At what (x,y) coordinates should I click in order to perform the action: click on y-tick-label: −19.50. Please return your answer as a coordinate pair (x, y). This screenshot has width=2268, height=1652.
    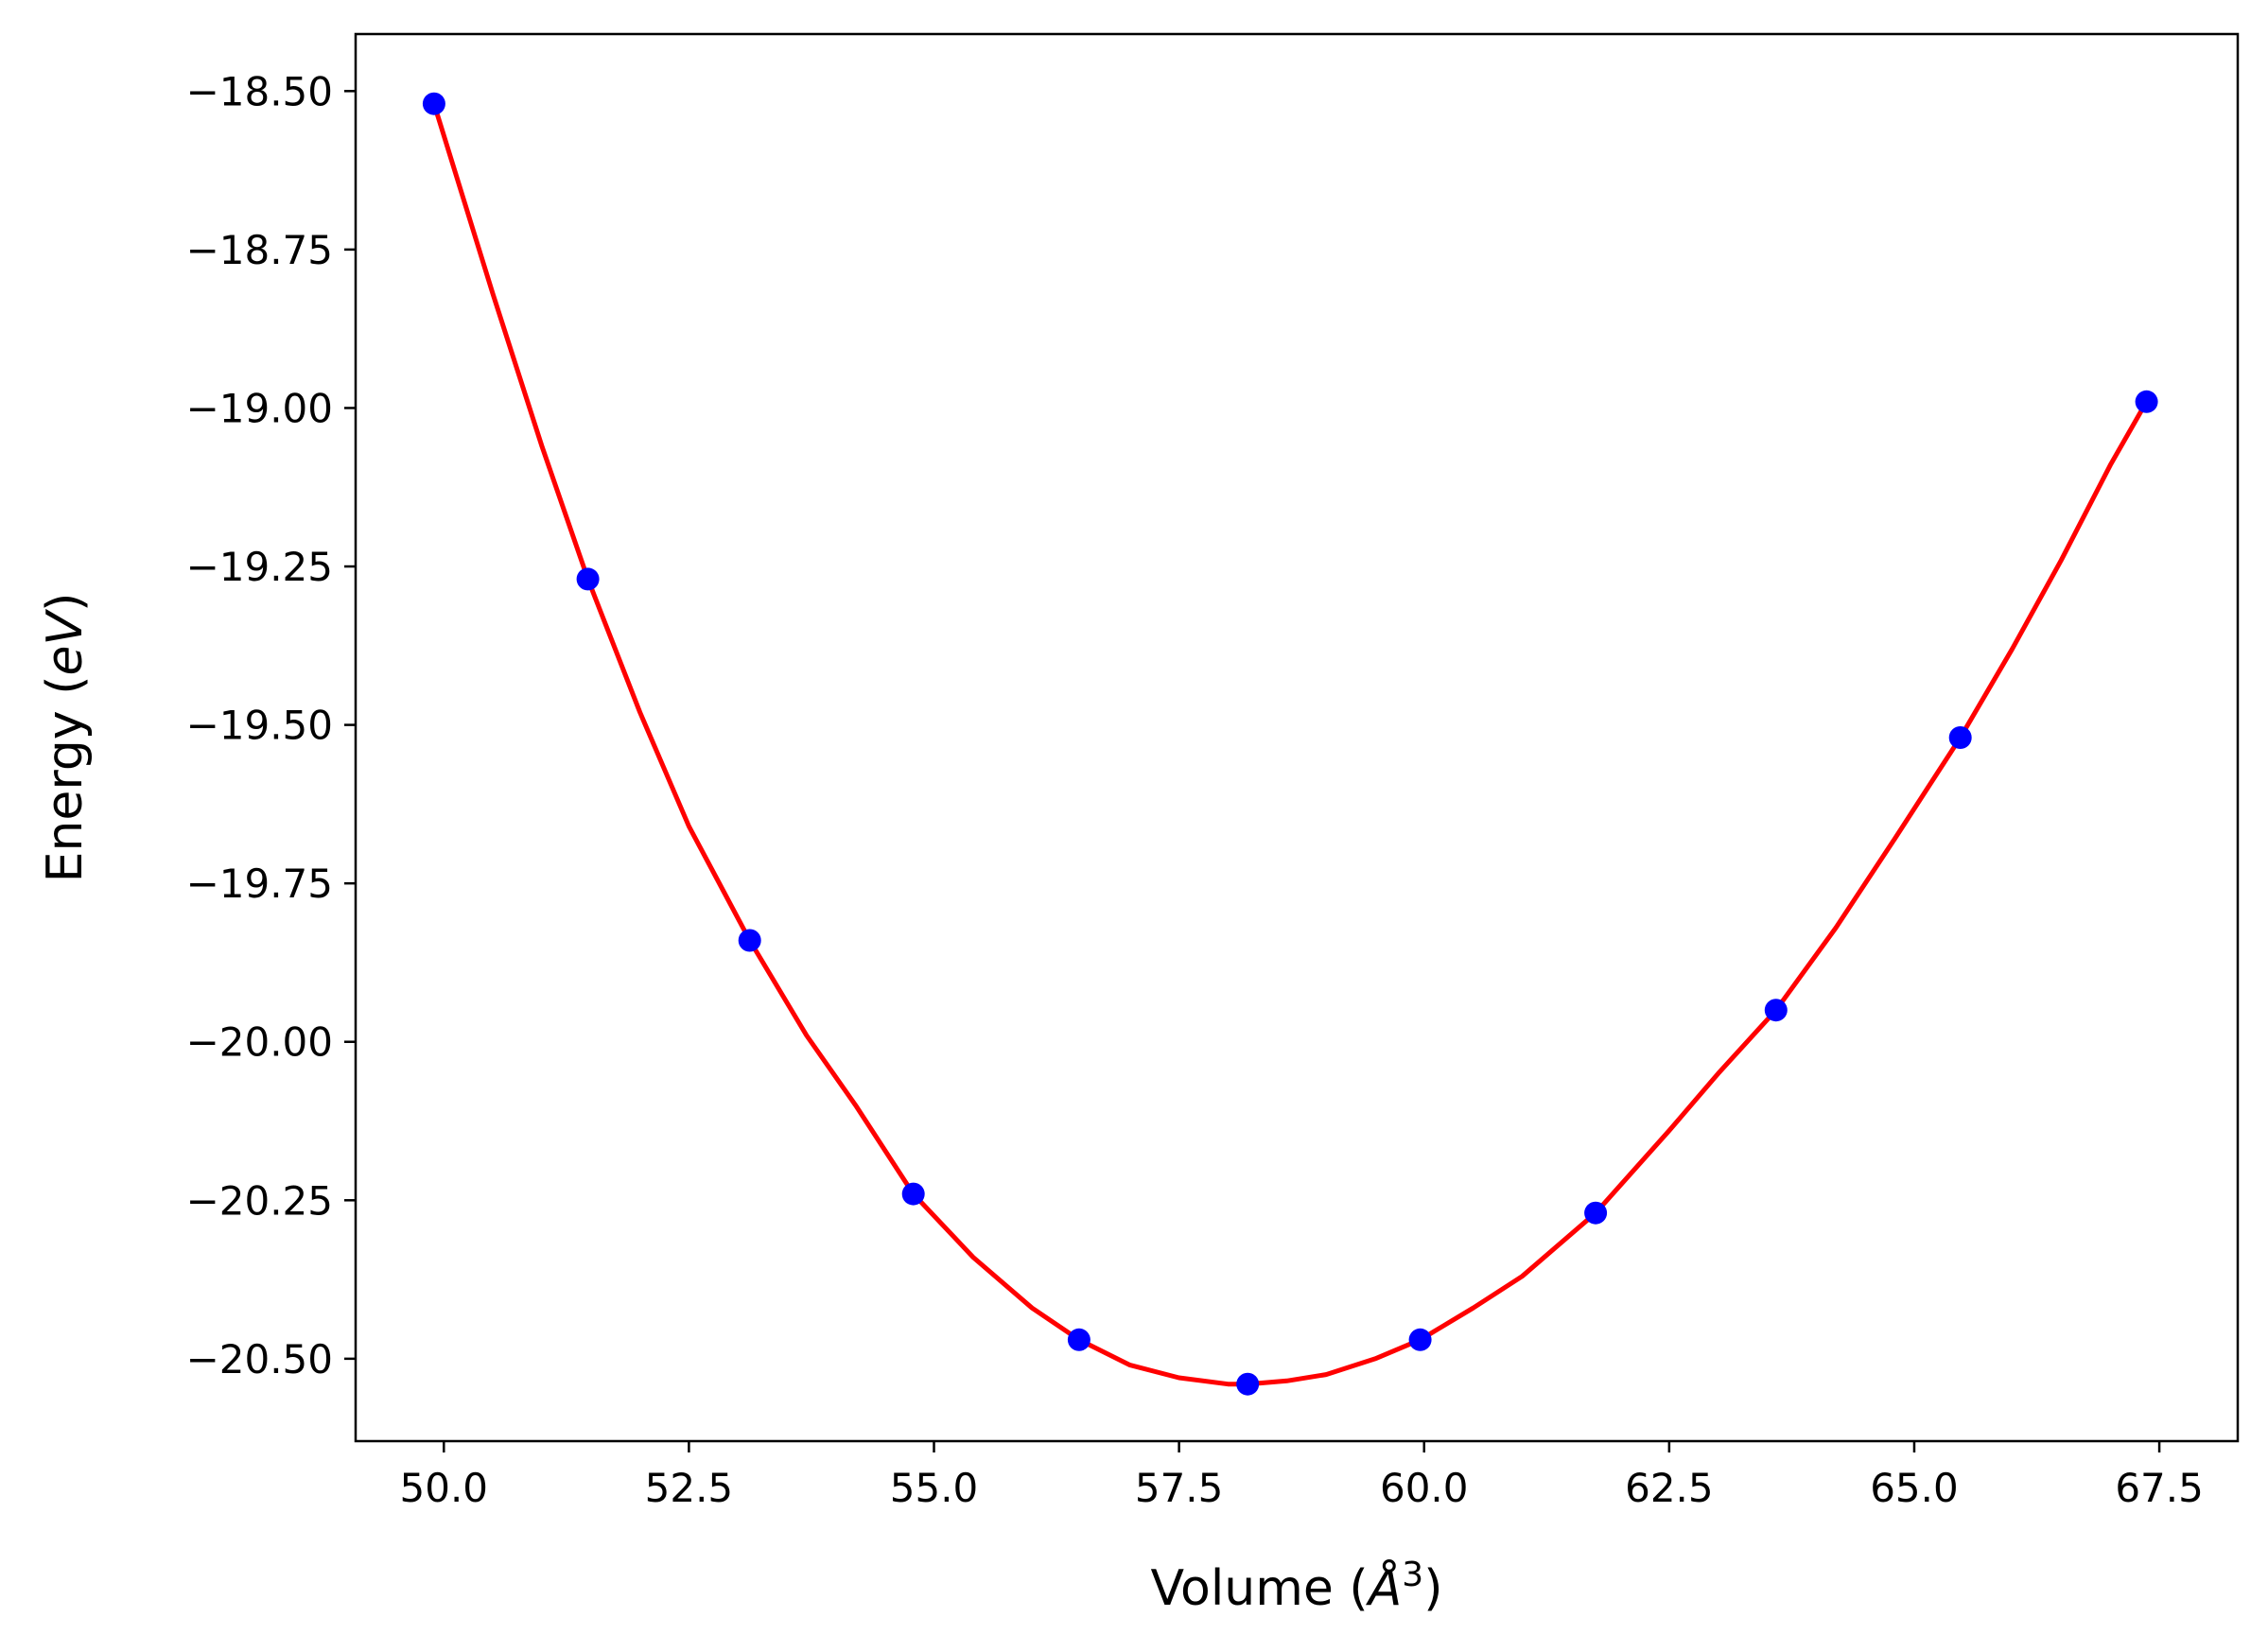
    Looking at the image, I should click on (259, 726).